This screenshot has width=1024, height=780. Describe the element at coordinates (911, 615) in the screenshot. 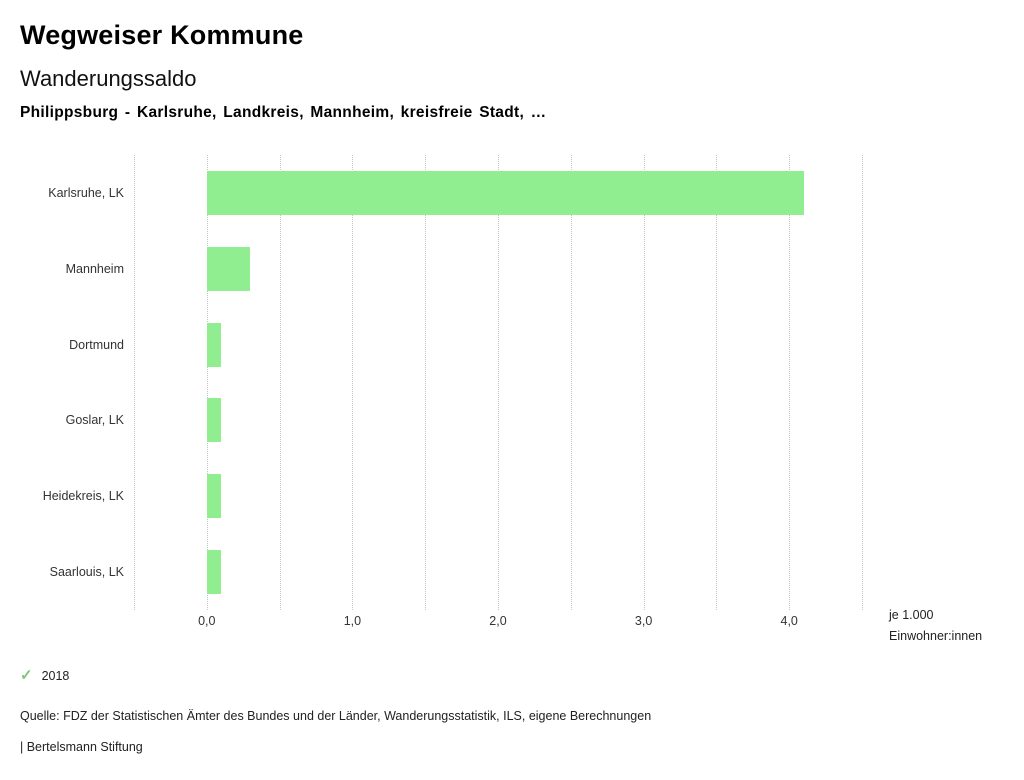

I see `axis-unit-label-line1: je 1.000` at that location.